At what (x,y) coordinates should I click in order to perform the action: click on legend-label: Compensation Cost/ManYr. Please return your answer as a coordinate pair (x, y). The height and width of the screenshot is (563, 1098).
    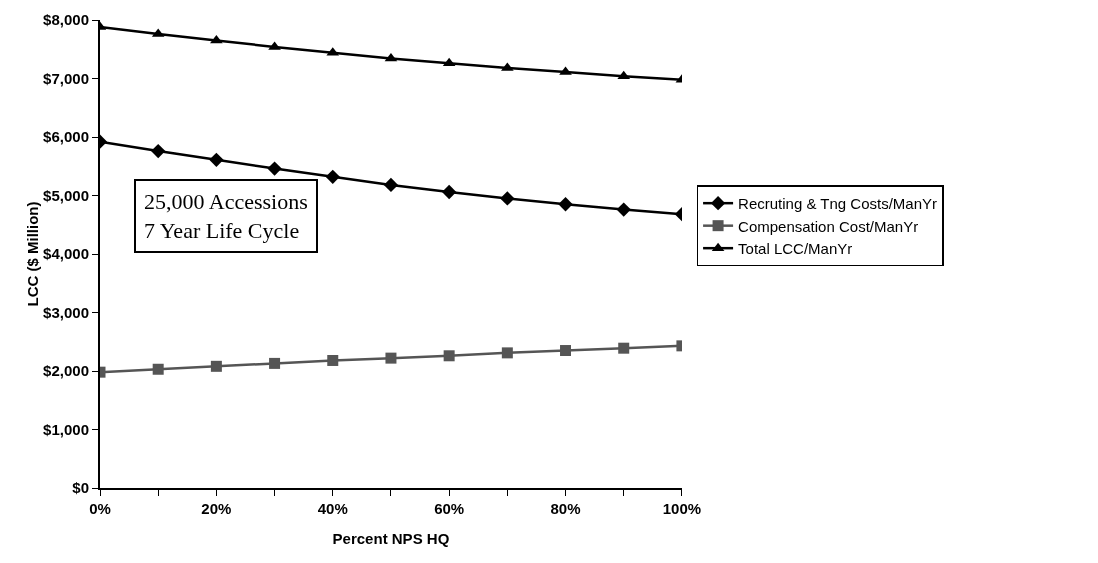
    Looking at the image, I should click on (828, 226).